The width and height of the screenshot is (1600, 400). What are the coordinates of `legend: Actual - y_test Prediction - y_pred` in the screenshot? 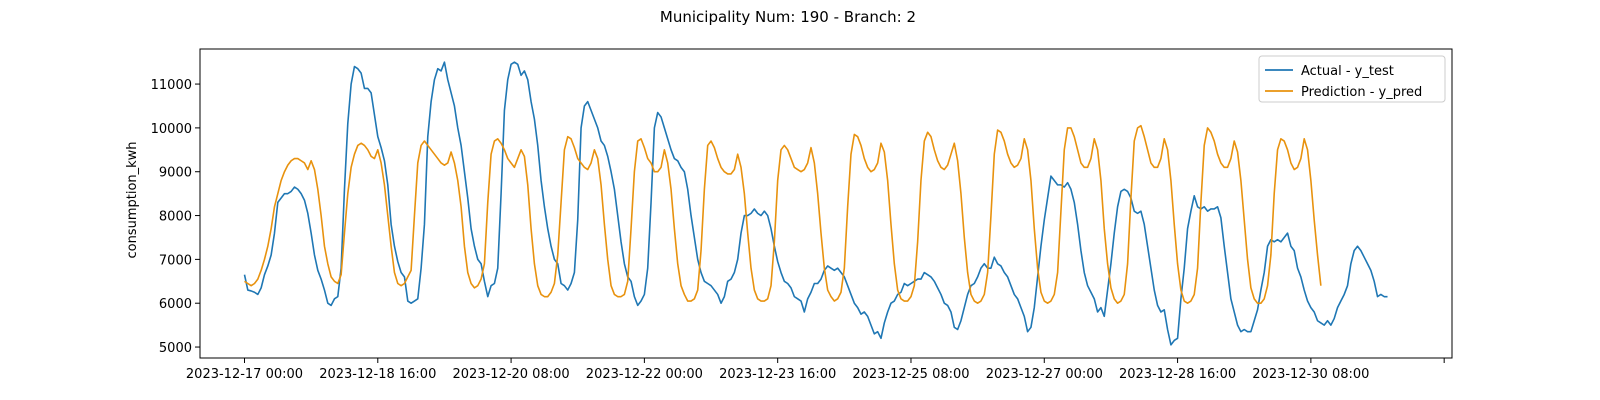 It's located at (1352, 79).